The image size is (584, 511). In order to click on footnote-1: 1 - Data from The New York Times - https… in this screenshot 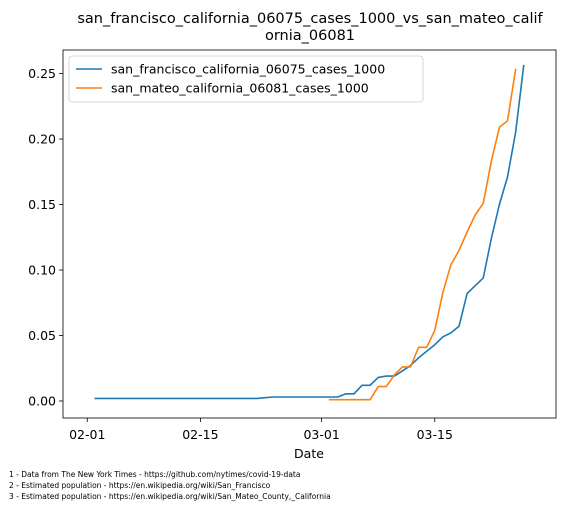, I will do `click(155, 474)`.